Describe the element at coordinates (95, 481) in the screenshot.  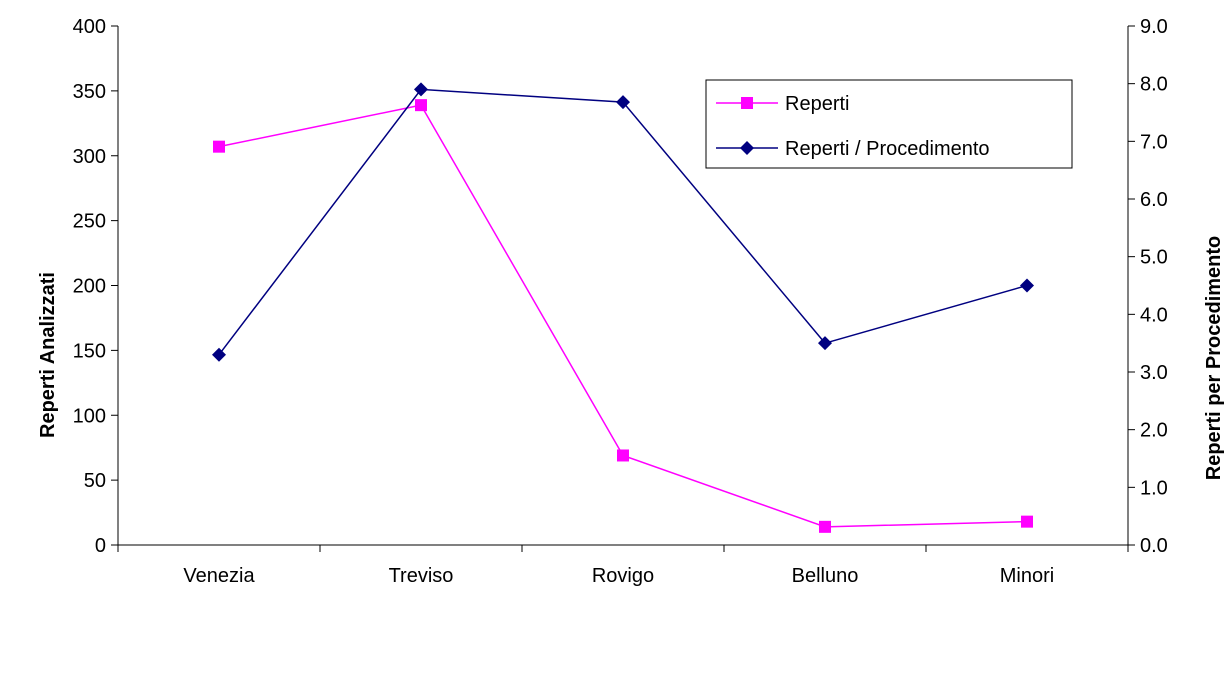
I see `y-tick-label: 50` at that location.